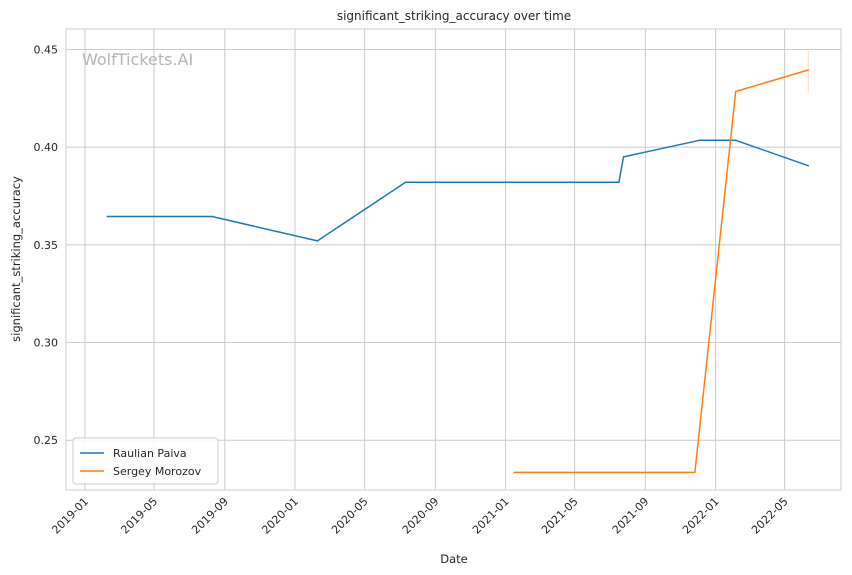 The height and width of the screenshot is (575, 852). Describe the element at coordinates (16, 259) in the screenshot. I see `y-axis-title: significant_striking_accuracy` at that location.